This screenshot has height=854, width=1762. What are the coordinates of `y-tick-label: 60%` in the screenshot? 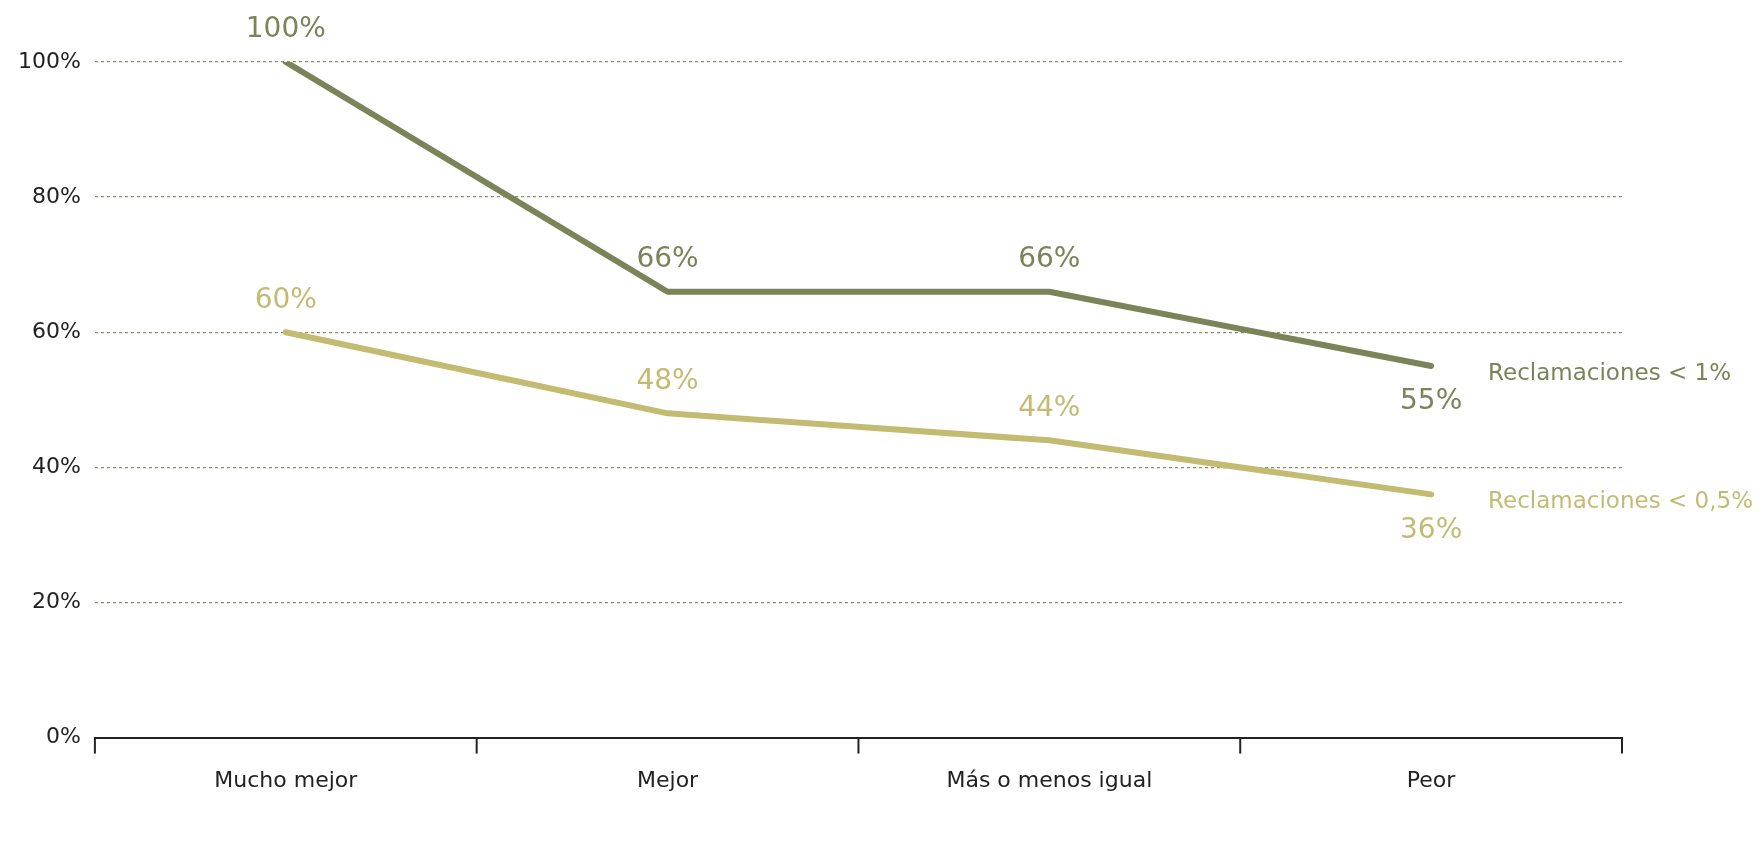 It's located at (56, 330).